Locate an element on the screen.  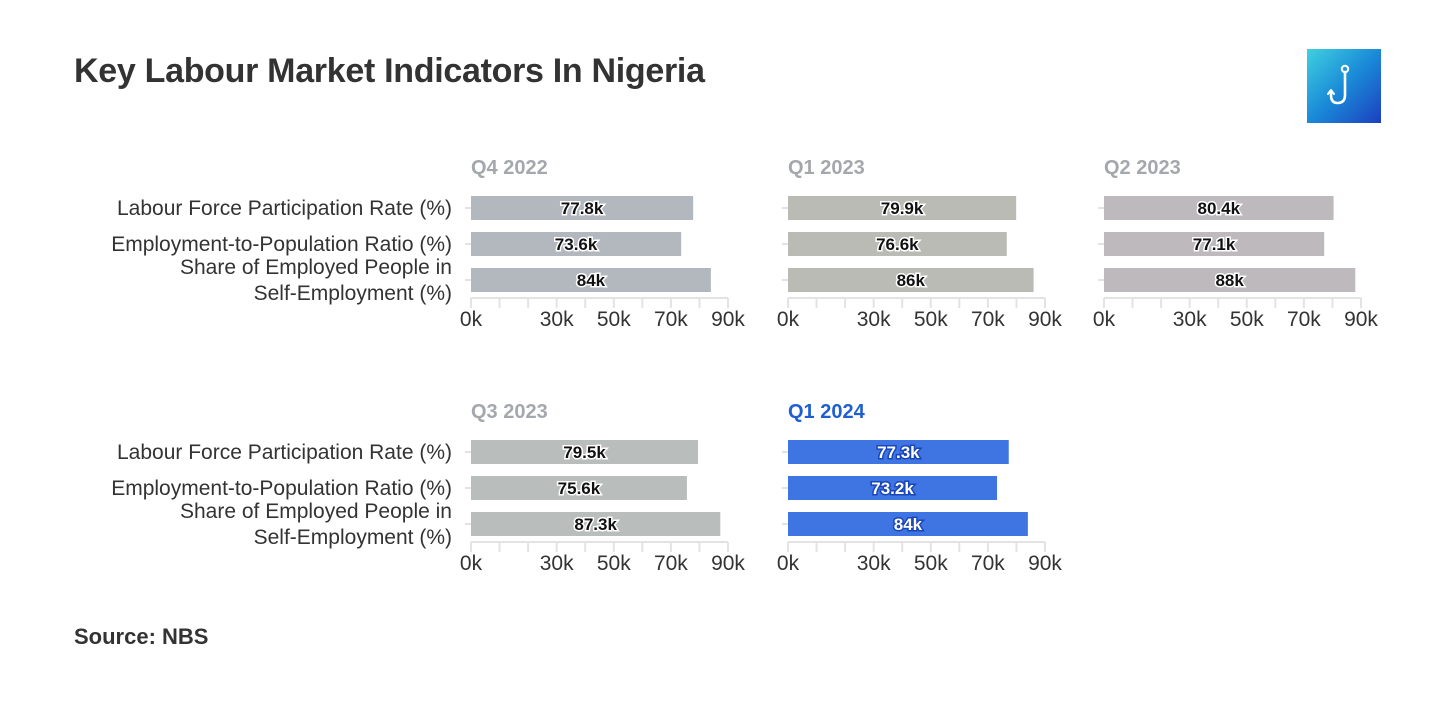
data-label: 77.3k is located at coordinates (898, 452).